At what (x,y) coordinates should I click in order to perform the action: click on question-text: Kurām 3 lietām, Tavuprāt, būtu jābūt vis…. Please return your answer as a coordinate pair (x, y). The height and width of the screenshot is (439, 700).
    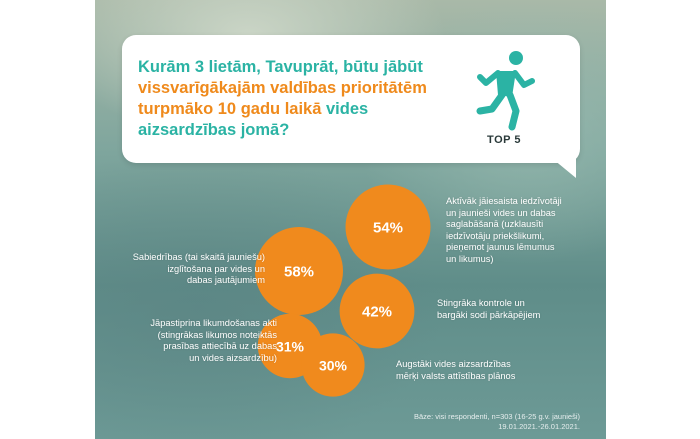
    Looking at the image, I should click on (288, 99).